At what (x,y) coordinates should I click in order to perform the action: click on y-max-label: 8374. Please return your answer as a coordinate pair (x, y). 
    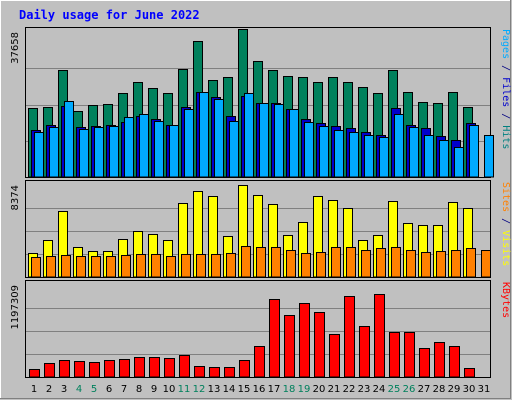
    Looking at the image, I should click on (15, 197).